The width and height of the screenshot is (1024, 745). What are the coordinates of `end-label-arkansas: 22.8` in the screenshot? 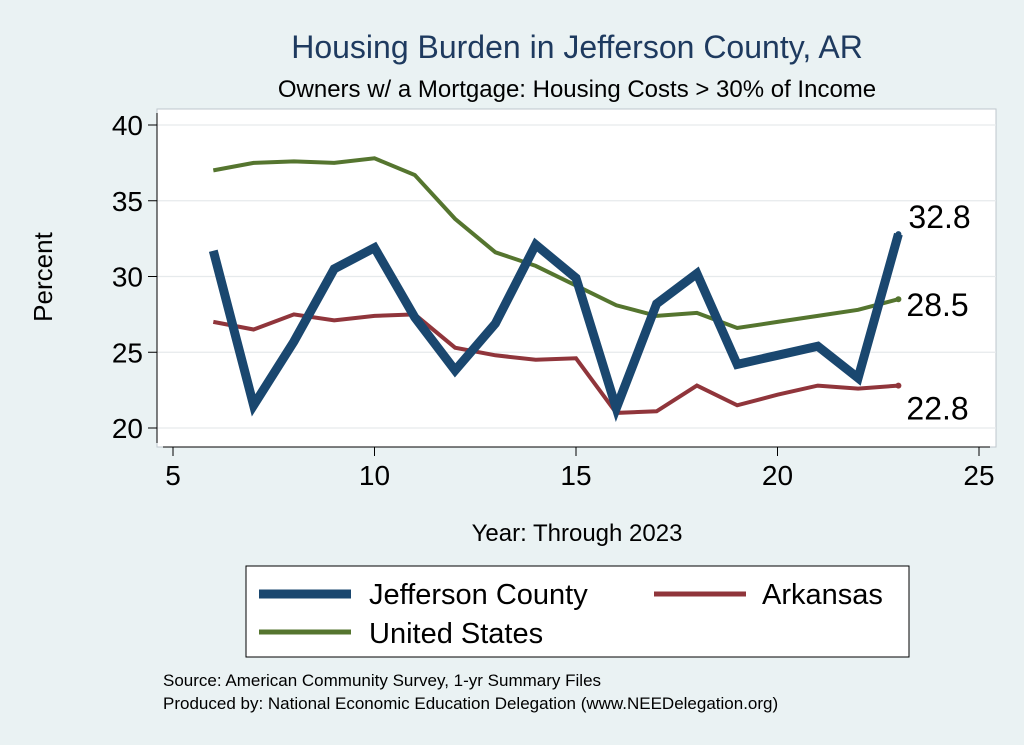 It's located at (937, 409).